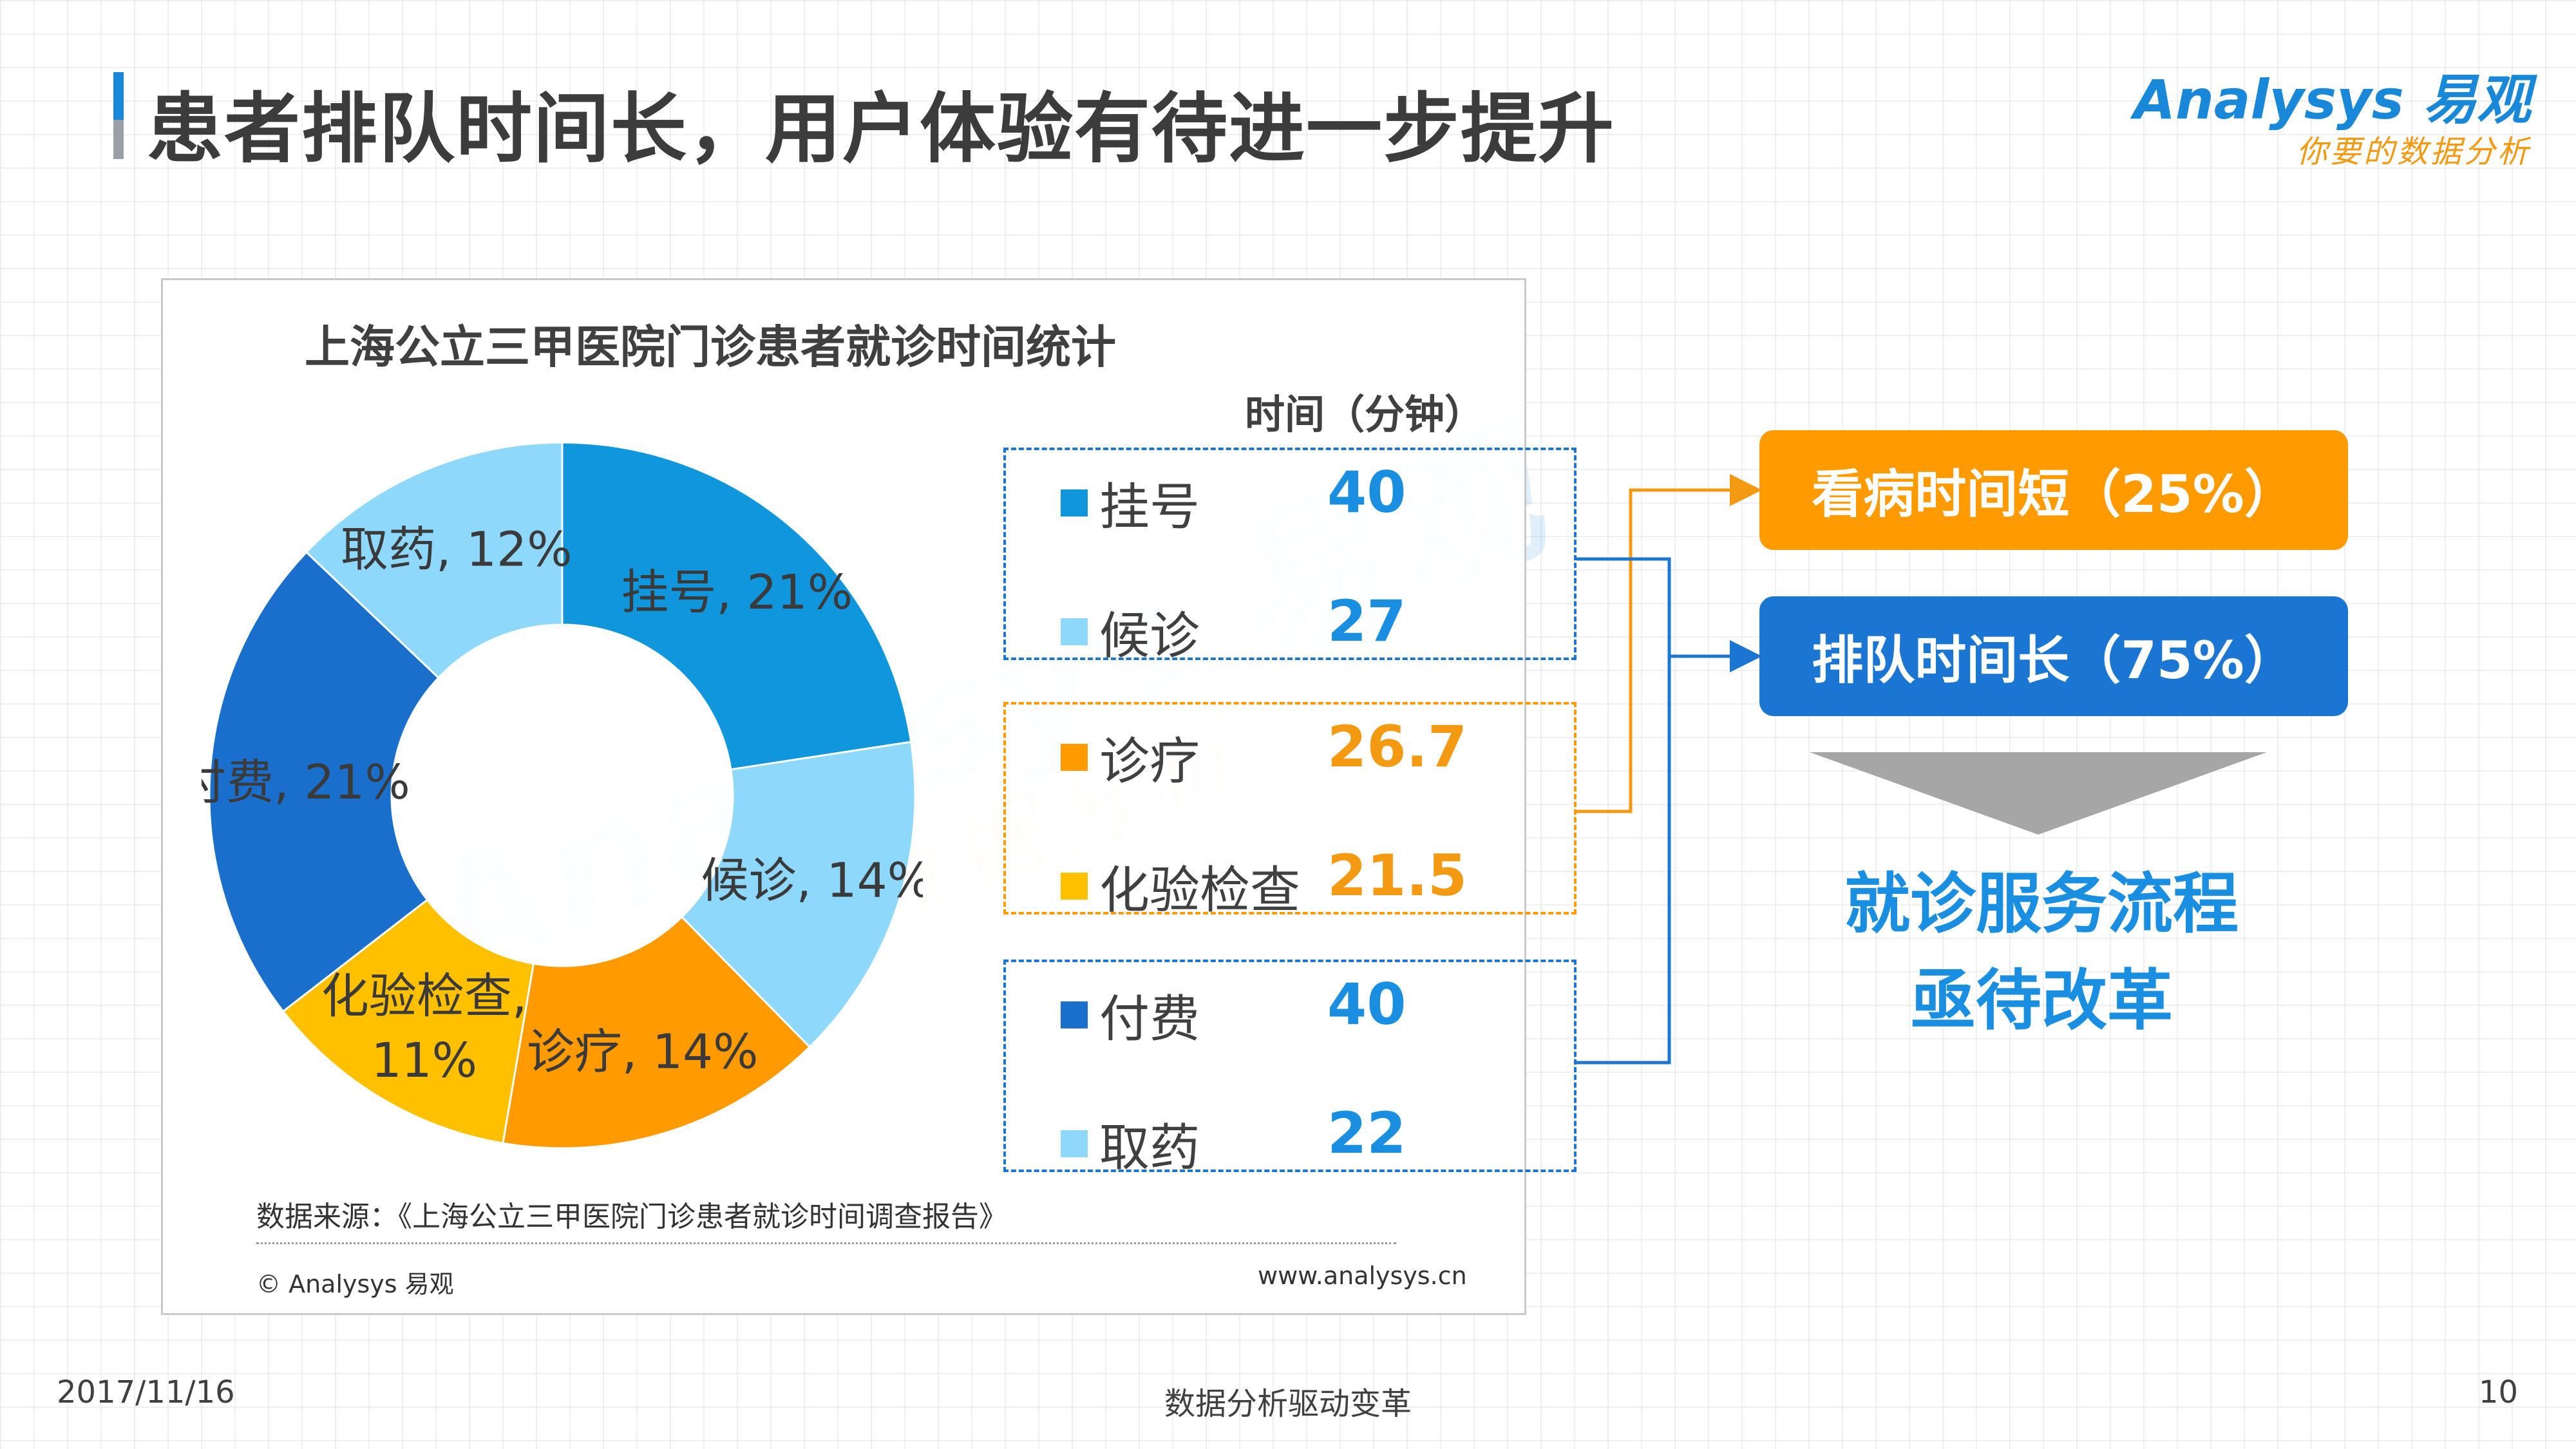 Image resolution: width=2576 pixels, height=1449 pixels. Describe the element at coordinates (2041, 1001) in the screenshot. I see `conclusion-line-2: 亟待改革` at that location.